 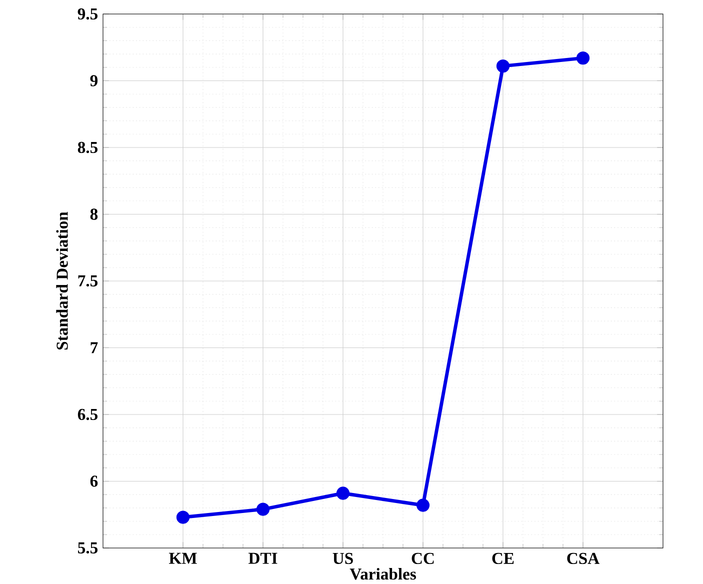 I want to click on x-tick-label: CC, so click(x=423, y=558).